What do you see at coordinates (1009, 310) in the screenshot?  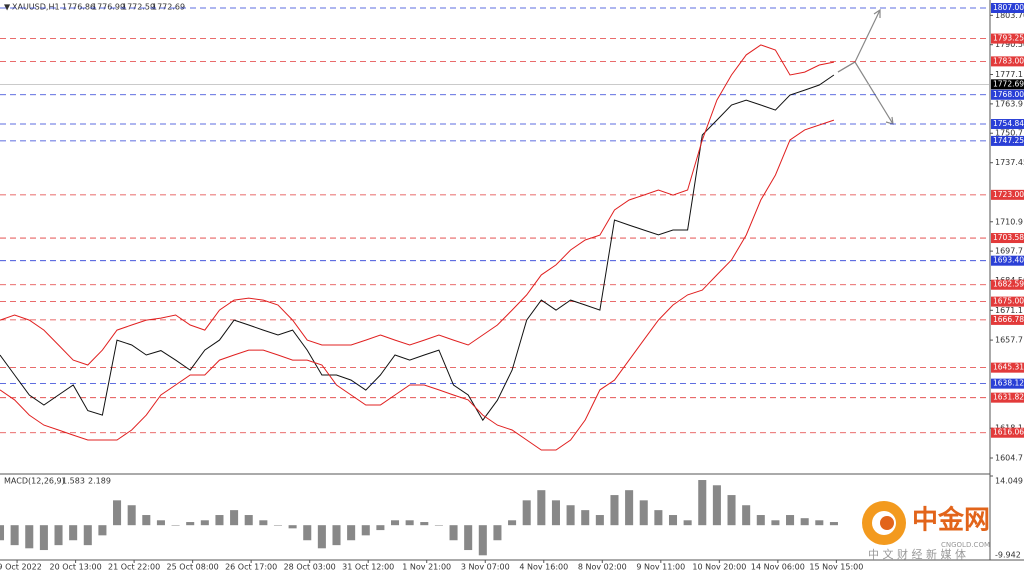 I see `y-tick-label: 1671.1` at bounding box center [1009, 310].